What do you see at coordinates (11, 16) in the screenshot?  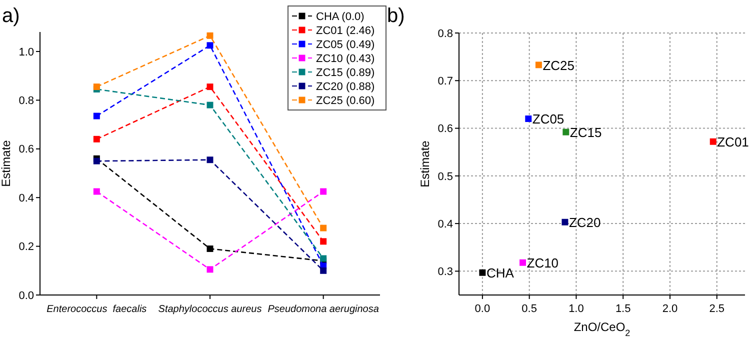 I see `chart-title: a)` at bounding box center [11, 16].